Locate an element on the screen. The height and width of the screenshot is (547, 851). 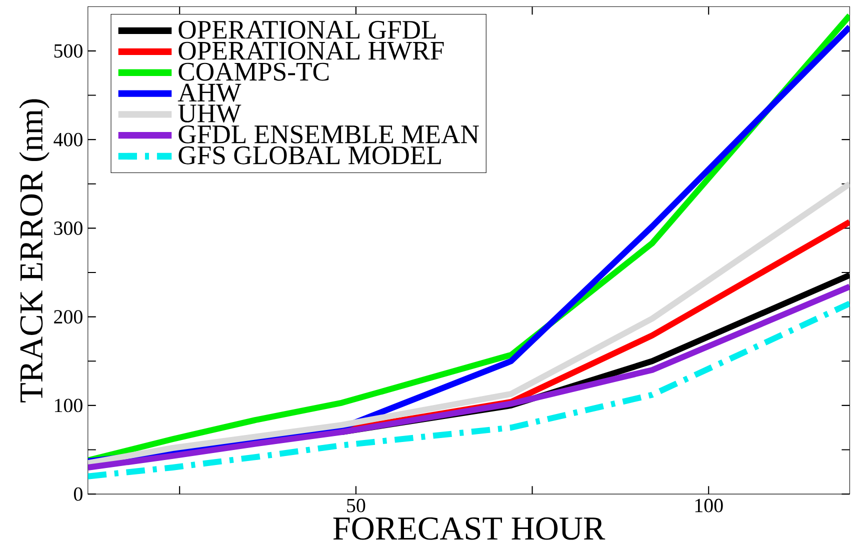
y-tick-label: 0 is located at coordinates (78, 494).